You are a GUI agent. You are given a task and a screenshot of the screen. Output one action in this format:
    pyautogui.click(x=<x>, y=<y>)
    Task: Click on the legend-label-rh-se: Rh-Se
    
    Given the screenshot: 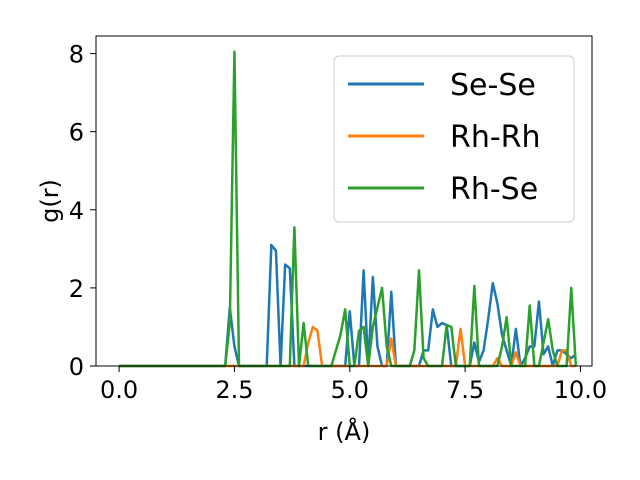 What is the action you would take?
    pyautogui.click(x=494, y=189)
    